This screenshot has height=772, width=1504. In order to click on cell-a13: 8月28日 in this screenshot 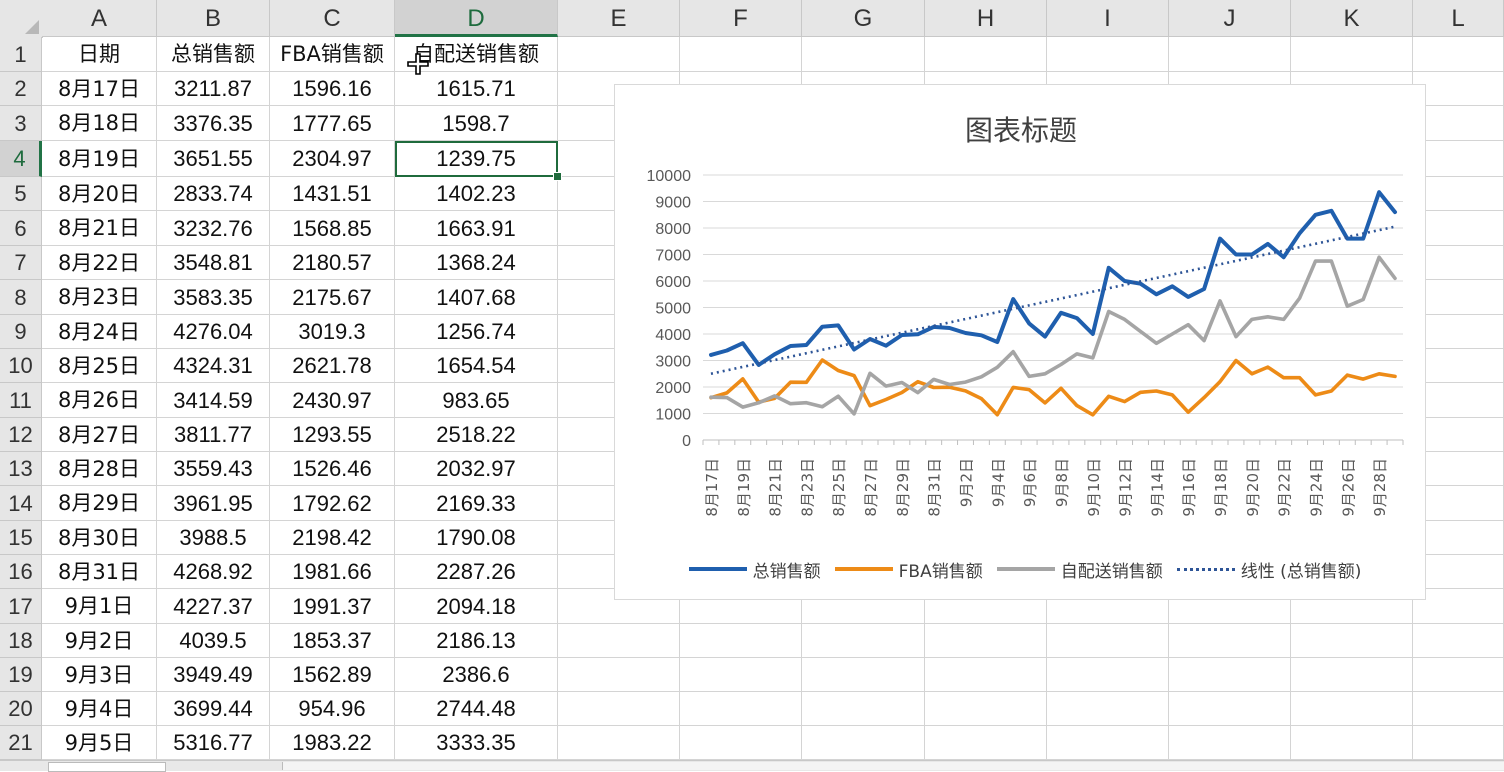, I will do `click(99, 469)`.